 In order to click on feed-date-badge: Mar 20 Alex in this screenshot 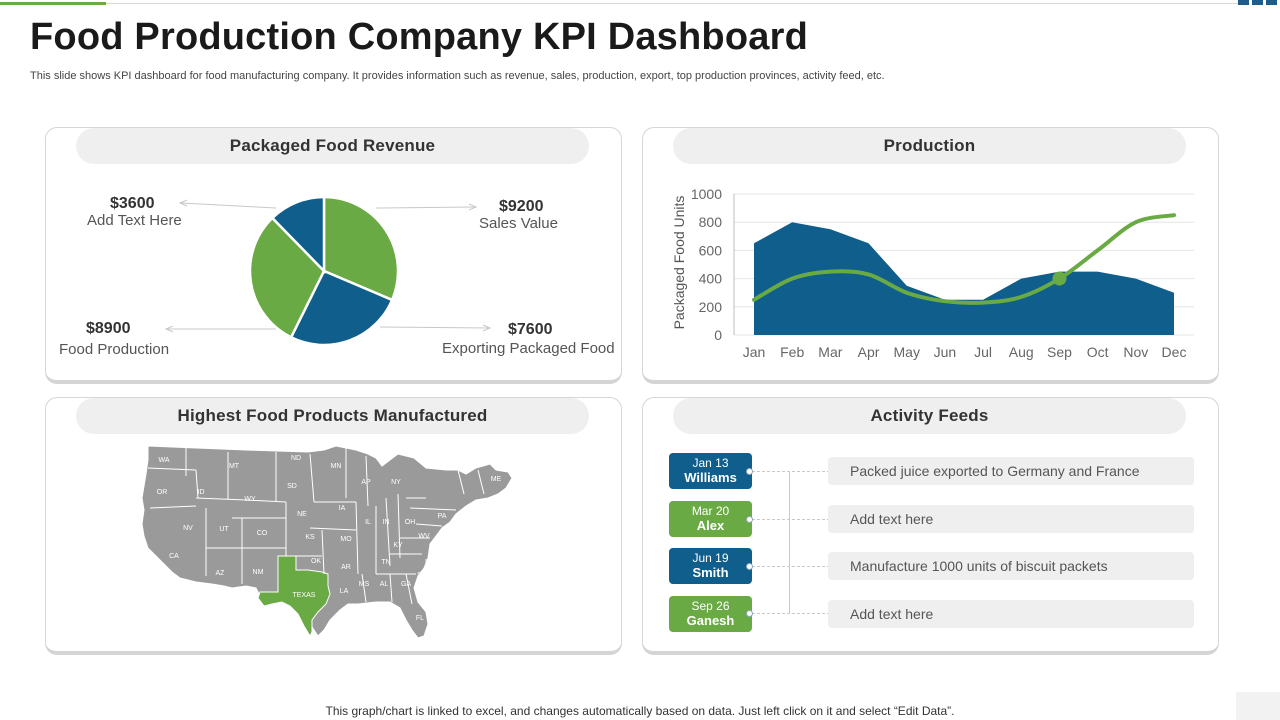, I will do `click(710, 519)`.